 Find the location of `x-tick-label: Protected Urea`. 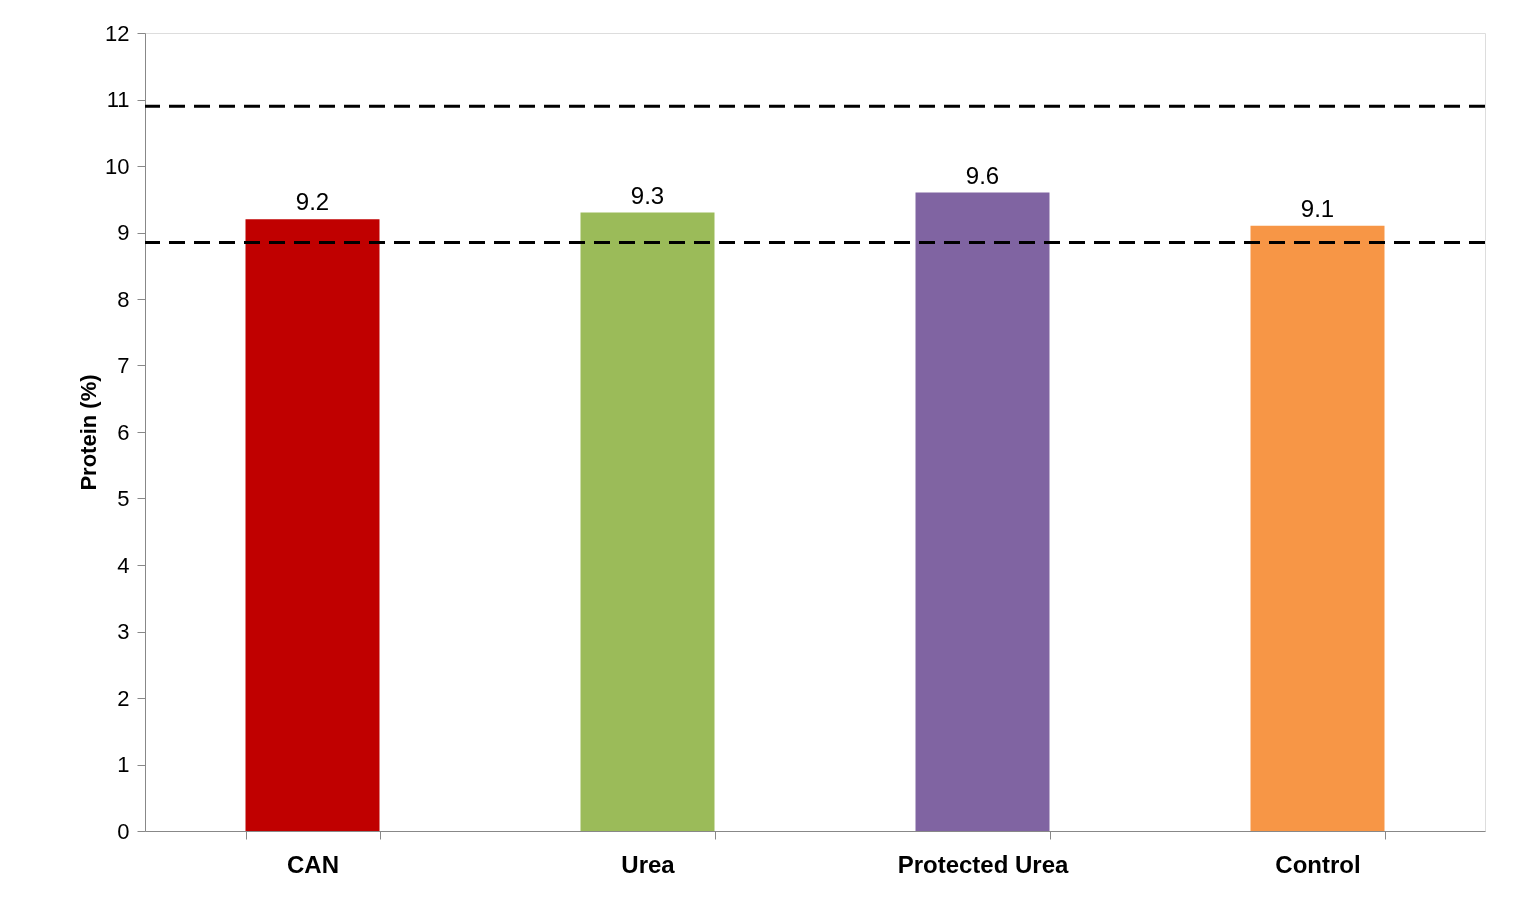

x-tick-label: Protected Urea is located at coordinates (983, 864).